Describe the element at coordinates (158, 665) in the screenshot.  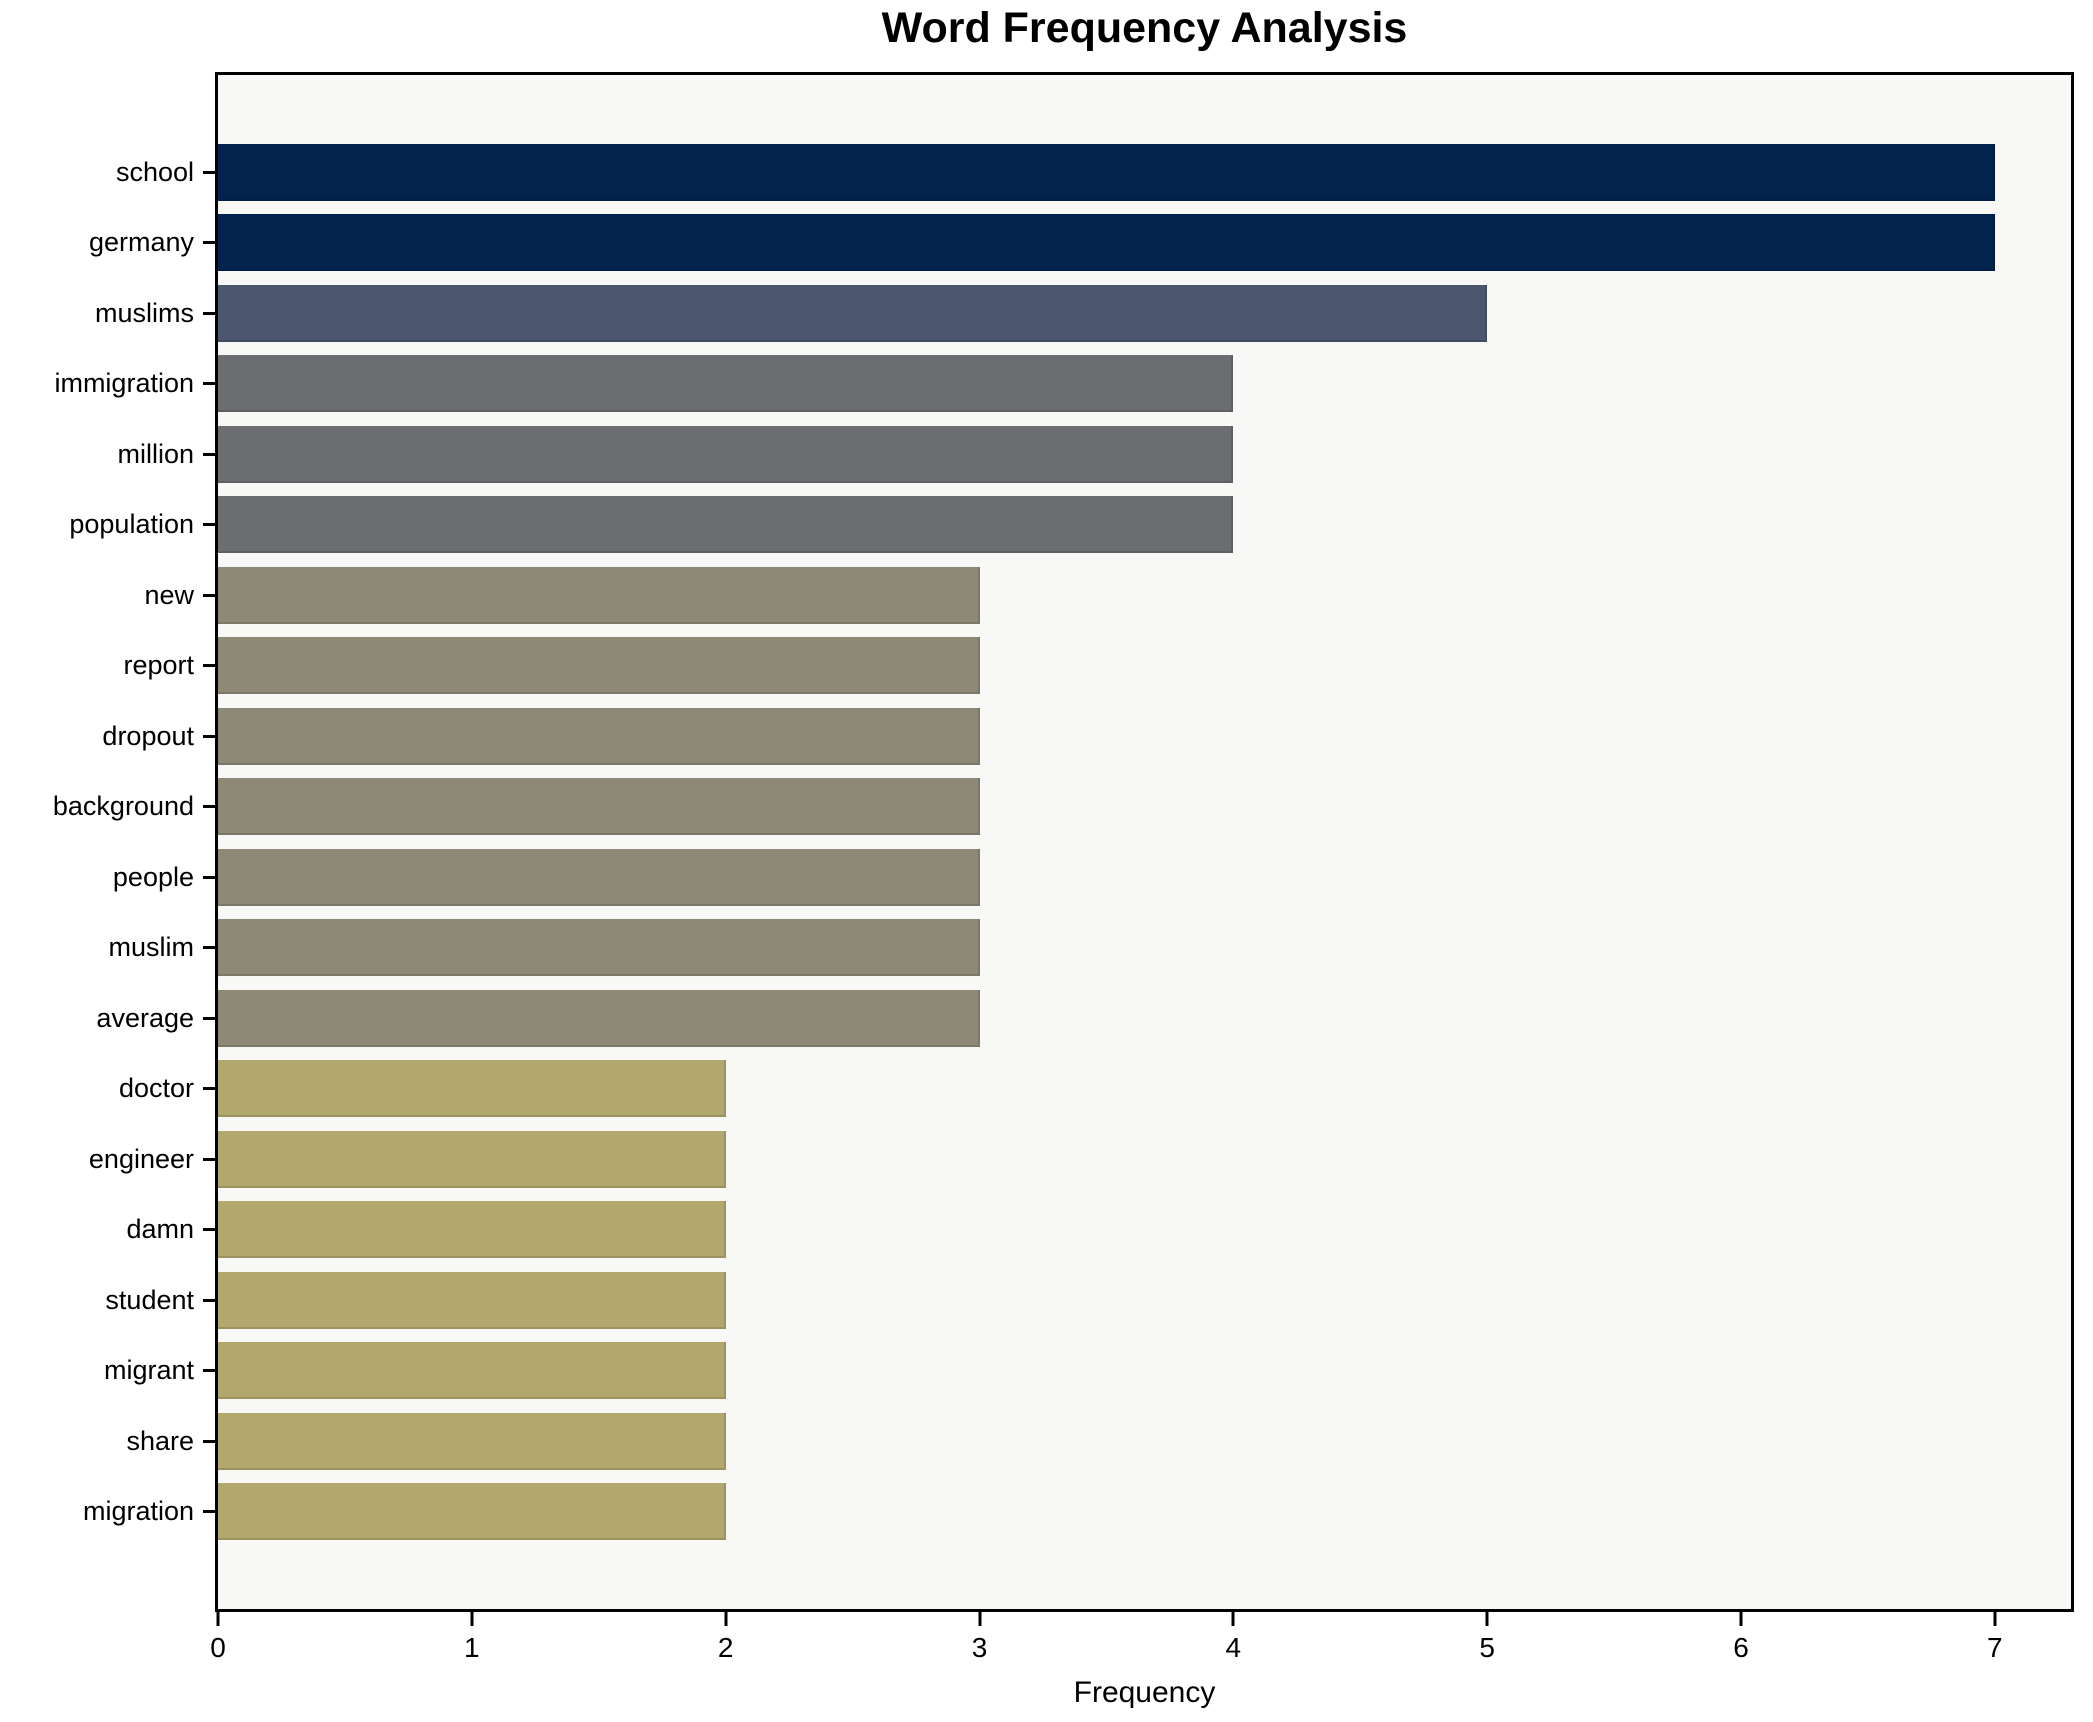
I see `y-tick-label: report` at that location.